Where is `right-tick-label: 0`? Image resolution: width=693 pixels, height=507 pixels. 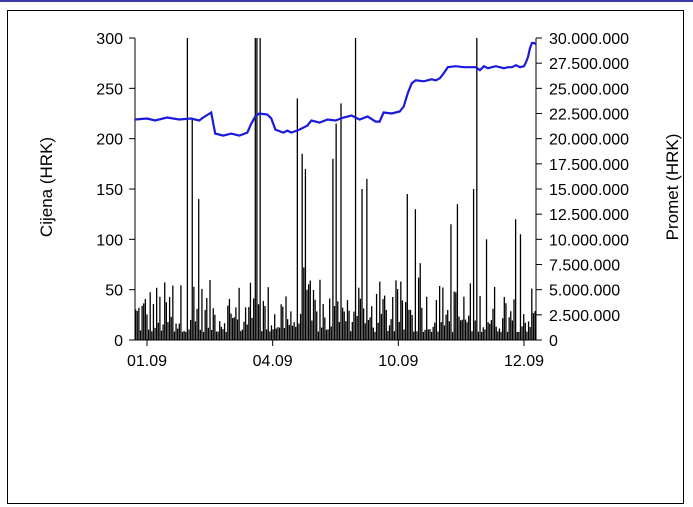
right-tick-label: 0 is located at coordinates (553, 341).